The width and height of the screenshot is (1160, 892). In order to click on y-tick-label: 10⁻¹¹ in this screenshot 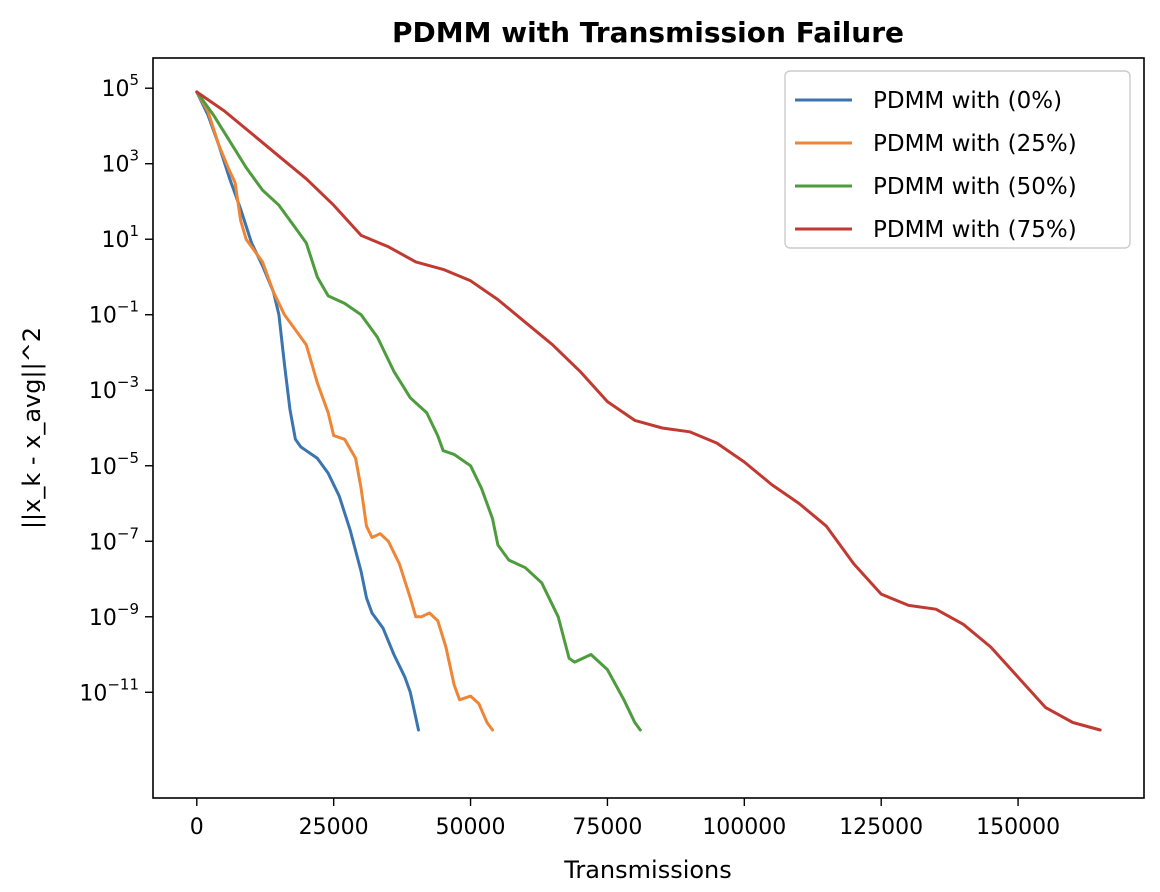, I will do `click(109, 690)`.